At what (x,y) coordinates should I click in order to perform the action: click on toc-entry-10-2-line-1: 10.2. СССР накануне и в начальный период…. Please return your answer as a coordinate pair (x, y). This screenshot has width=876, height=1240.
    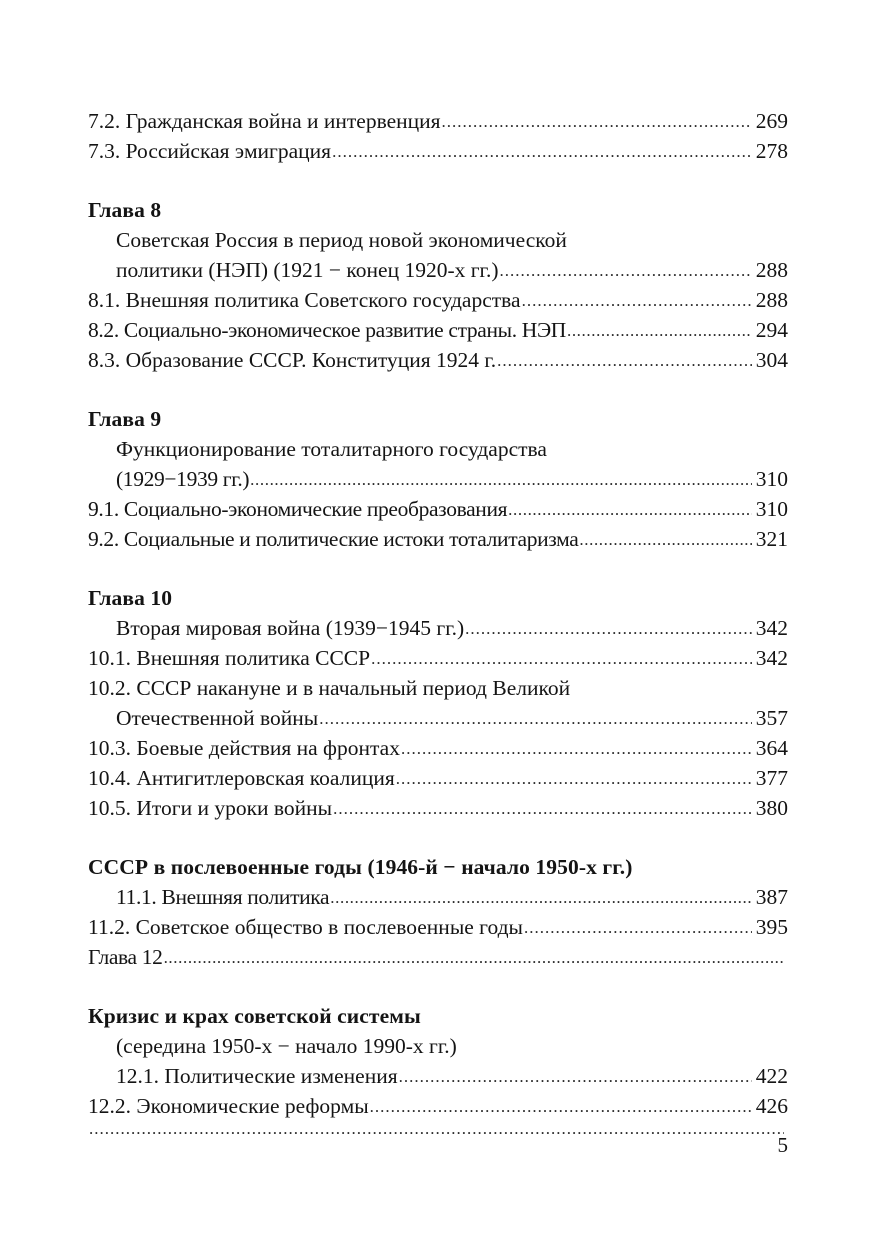
    Looking at the image, I should click on (438, 688).